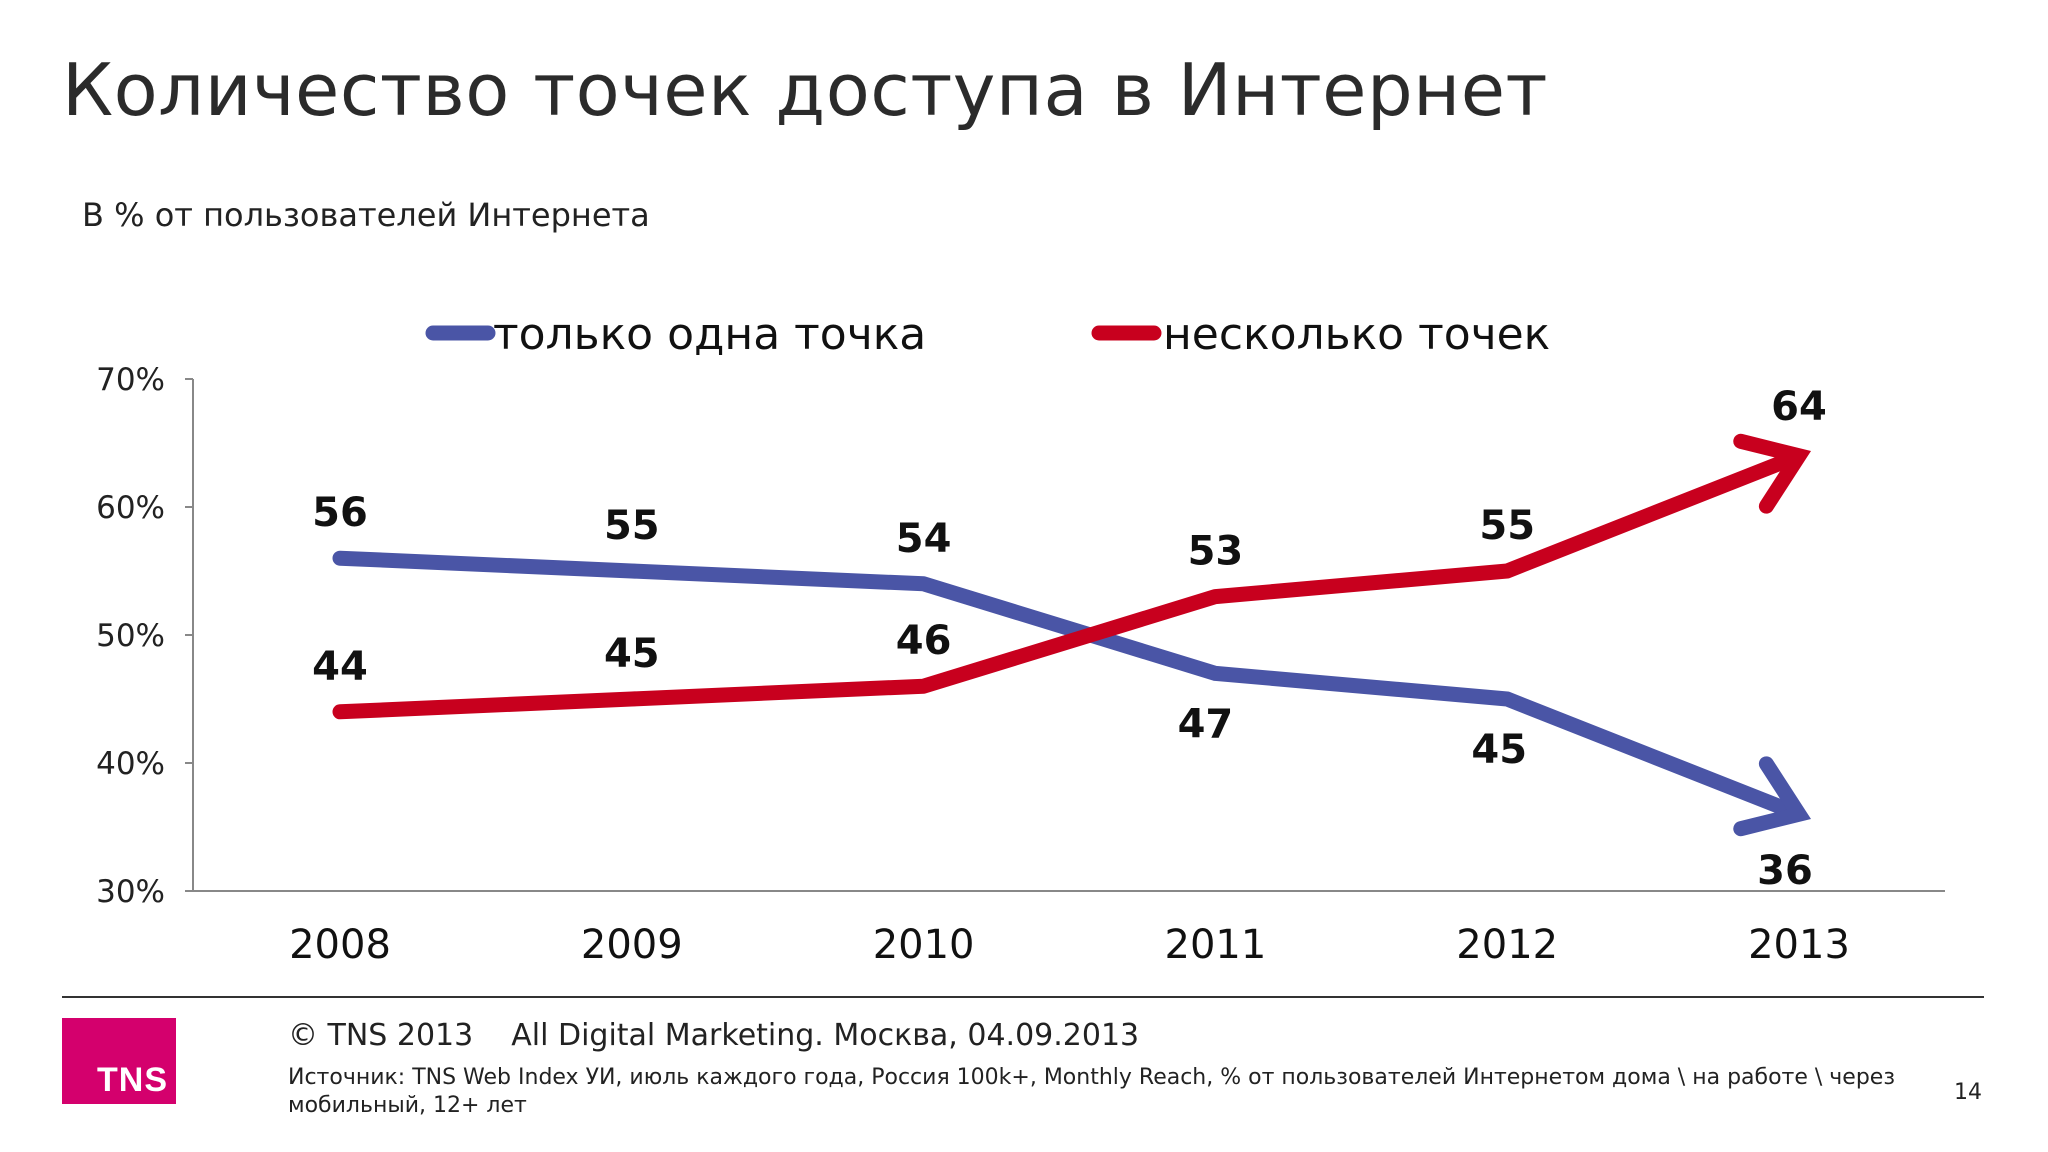 Image resolution: width=2048 pixels, height=1152 pixels. What do you see at coordinates (924, 641) in the screenshot?
I see `data-label: 46` at bounding box center [924, 641].